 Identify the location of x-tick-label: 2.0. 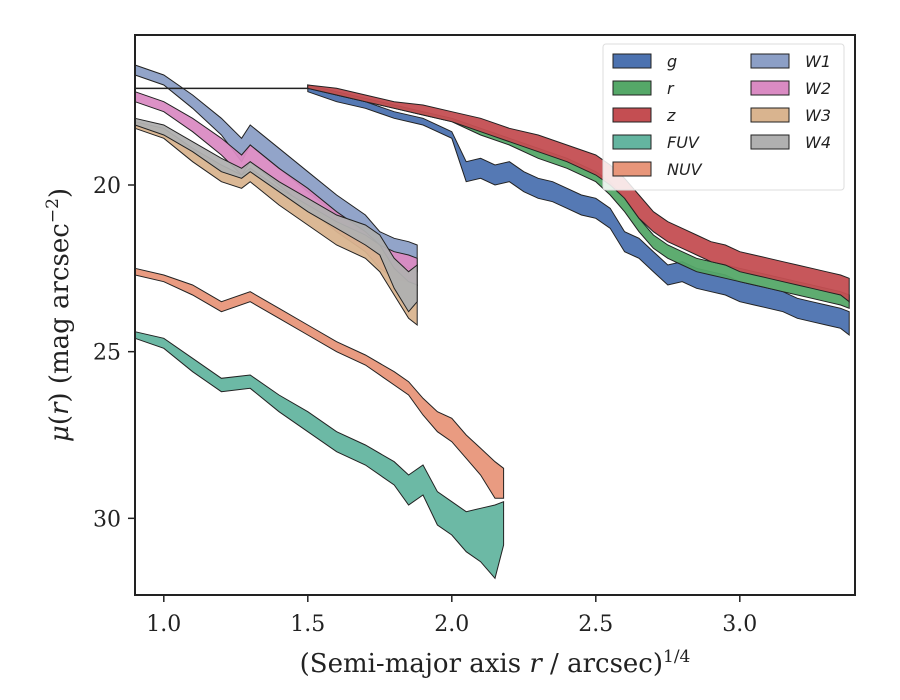
(451, 624).